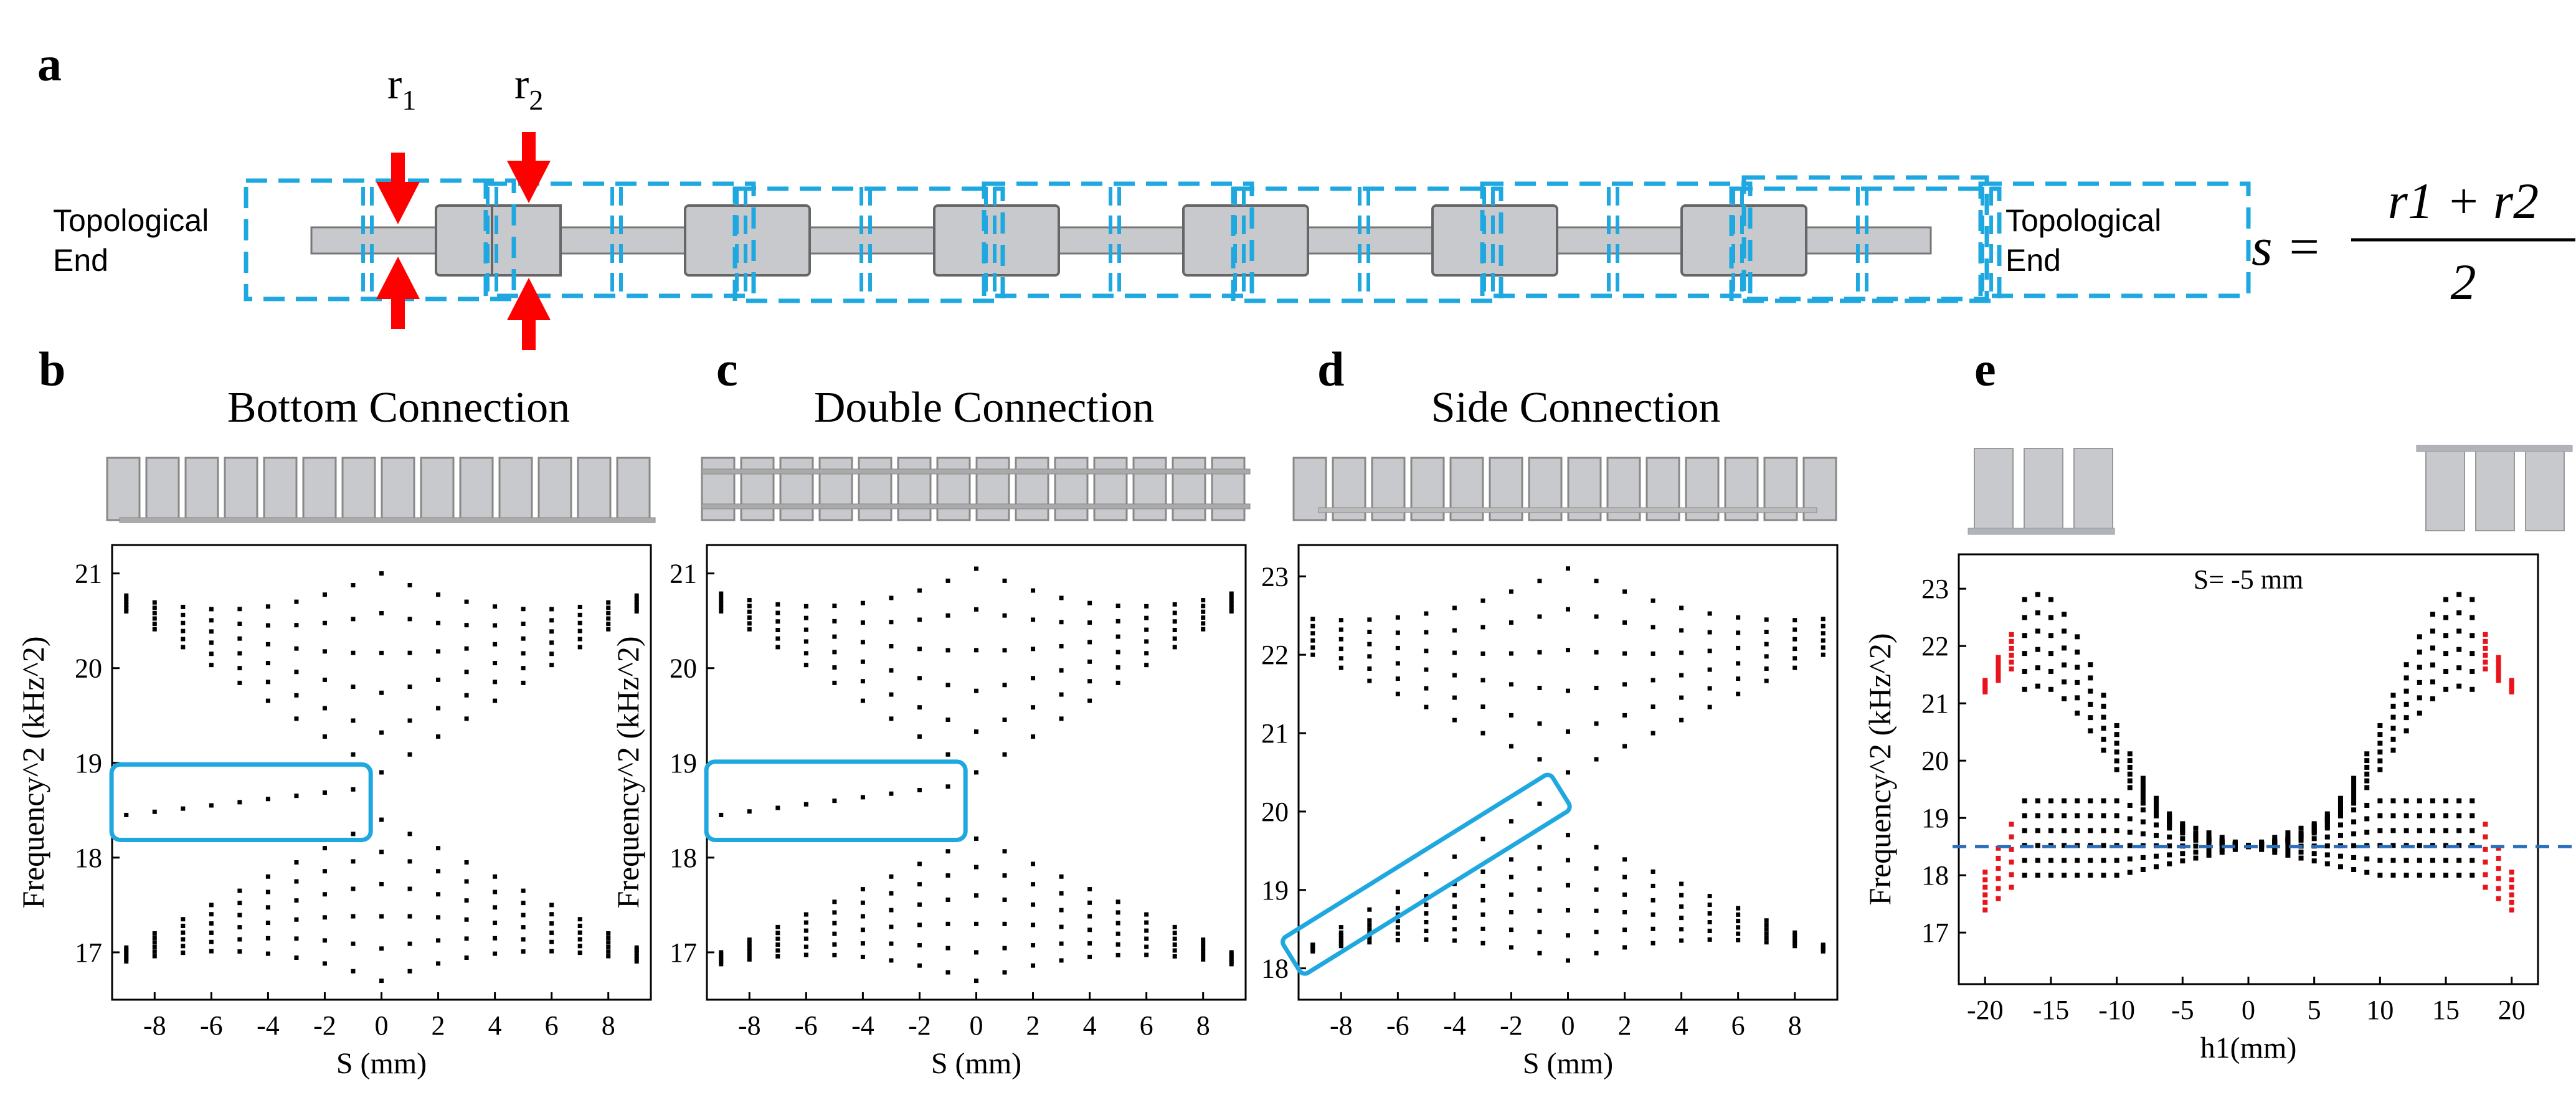 This screenshot has height=1095, width=2576. I want to click on r2-label: r2, so click(528, 88).